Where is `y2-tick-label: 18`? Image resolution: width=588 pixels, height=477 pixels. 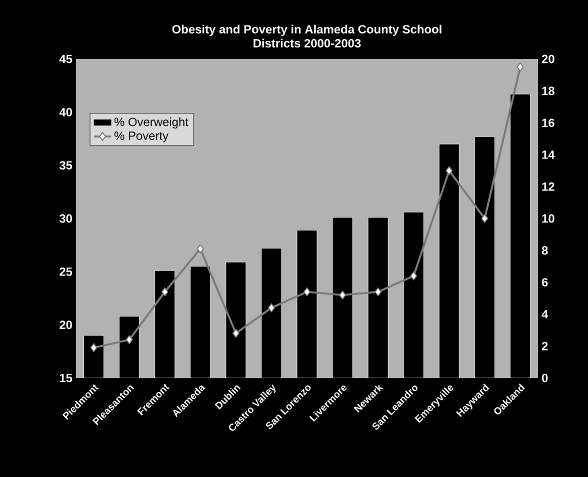
y2-tick-label: 18 is located at coordinates (548, 91).